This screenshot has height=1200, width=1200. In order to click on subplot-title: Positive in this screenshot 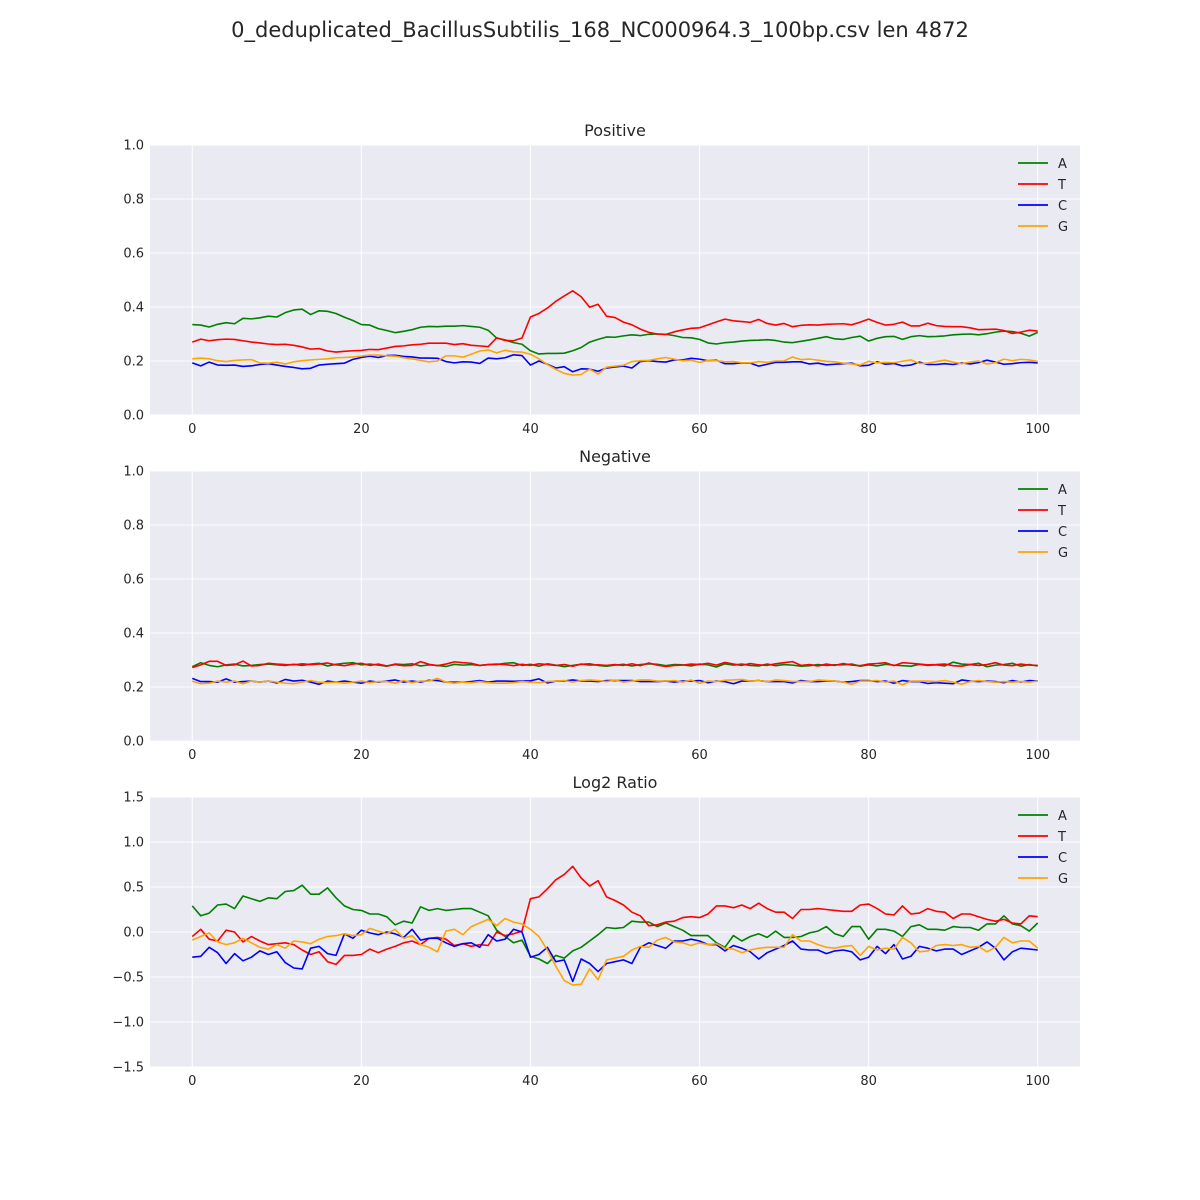, I will do `click(615, 130)`.